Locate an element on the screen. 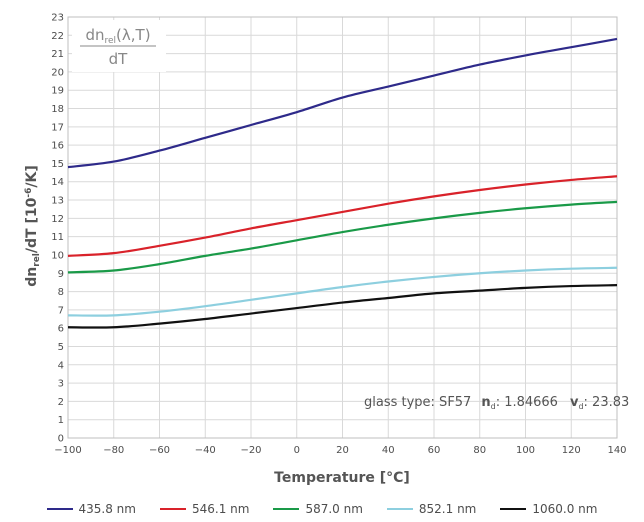  y-tick-label: 12 is located at coordinates (57, 219).